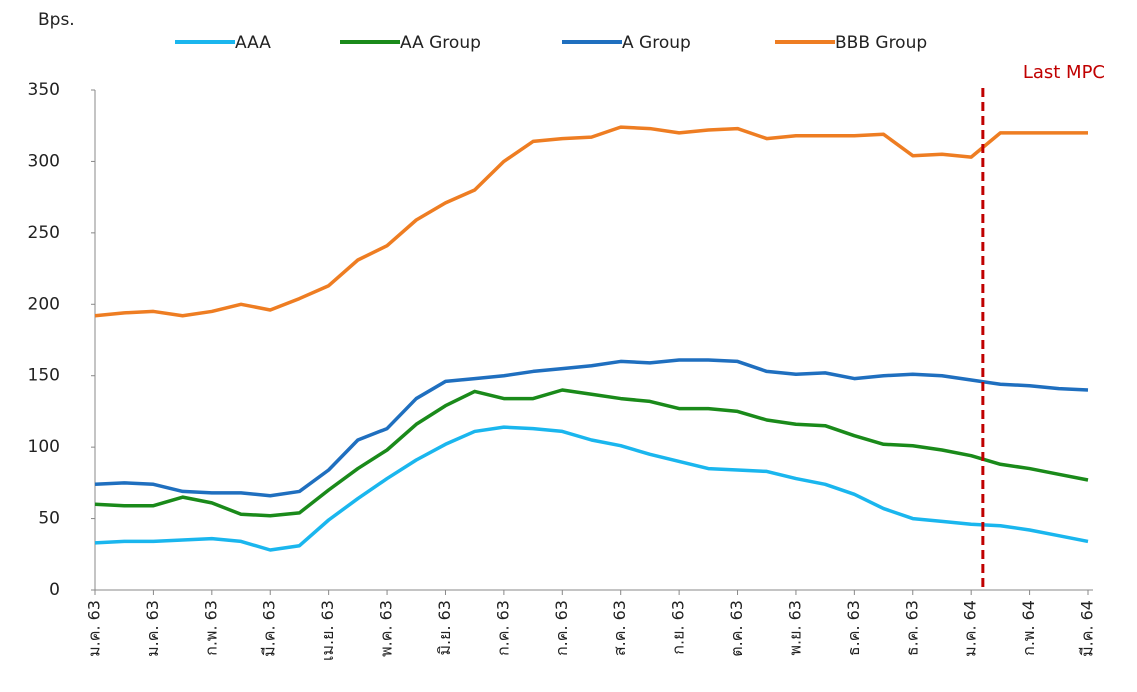  What do you see at coordinates (210, 628) in the screenshot?
I see `x-tick-label: ก.พ. 63` at bounding box center [210, 628].